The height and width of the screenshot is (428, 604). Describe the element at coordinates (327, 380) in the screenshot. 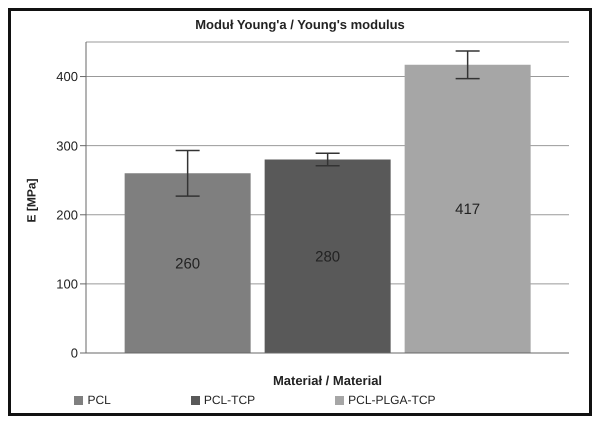

I see `x-axis-title: Materiał / Material` at that location.